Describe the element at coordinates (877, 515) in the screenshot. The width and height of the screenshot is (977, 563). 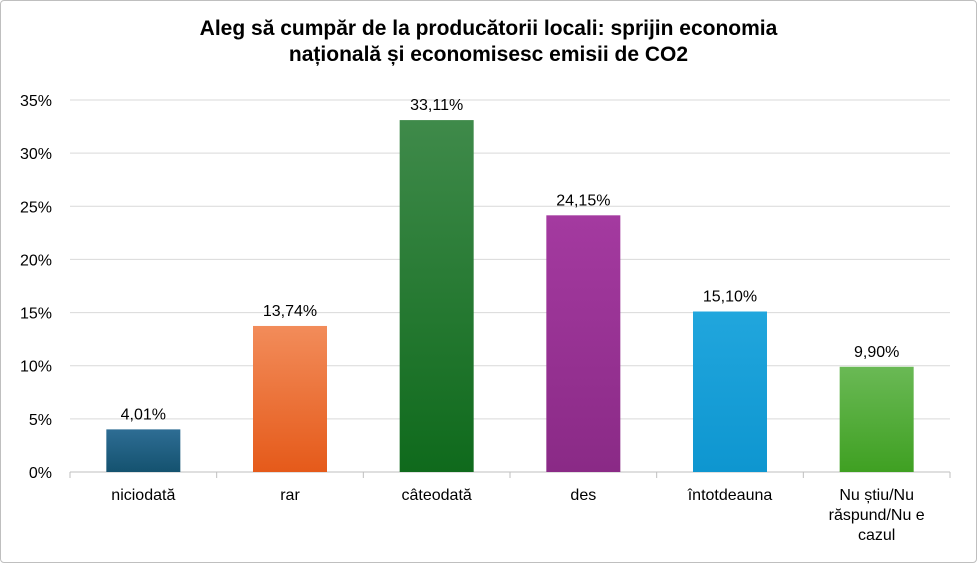
I see `category-label: răspund/Nu e` at that location.